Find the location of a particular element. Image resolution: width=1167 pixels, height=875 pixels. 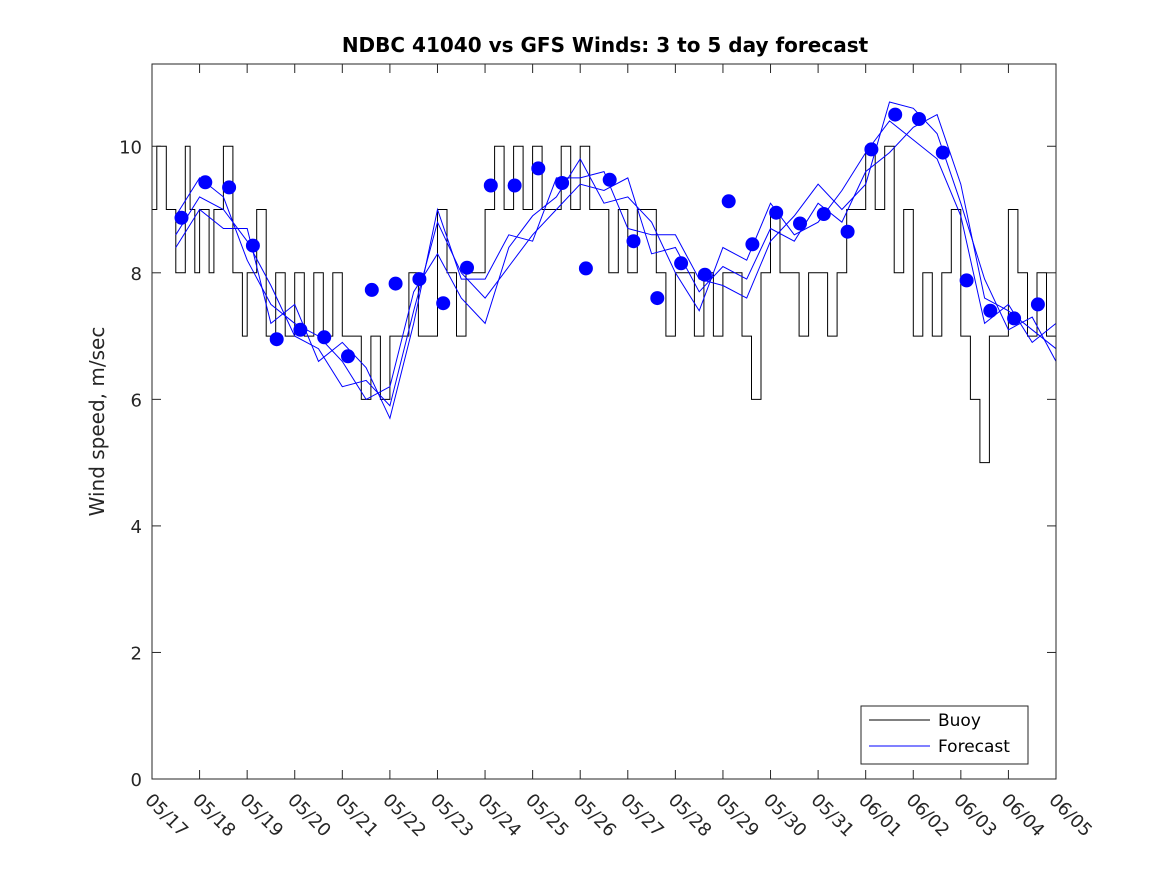

x-tick-label: 05/21 is located at coordinates (357, 816).